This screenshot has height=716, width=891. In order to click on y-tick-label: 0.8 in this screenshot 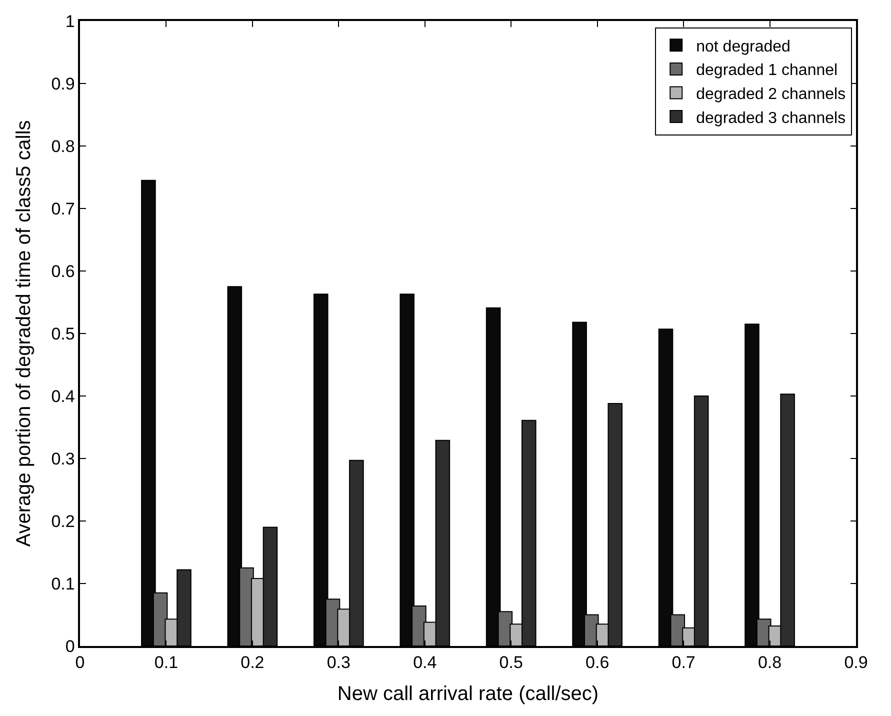, I will do `click(63, 146)`.